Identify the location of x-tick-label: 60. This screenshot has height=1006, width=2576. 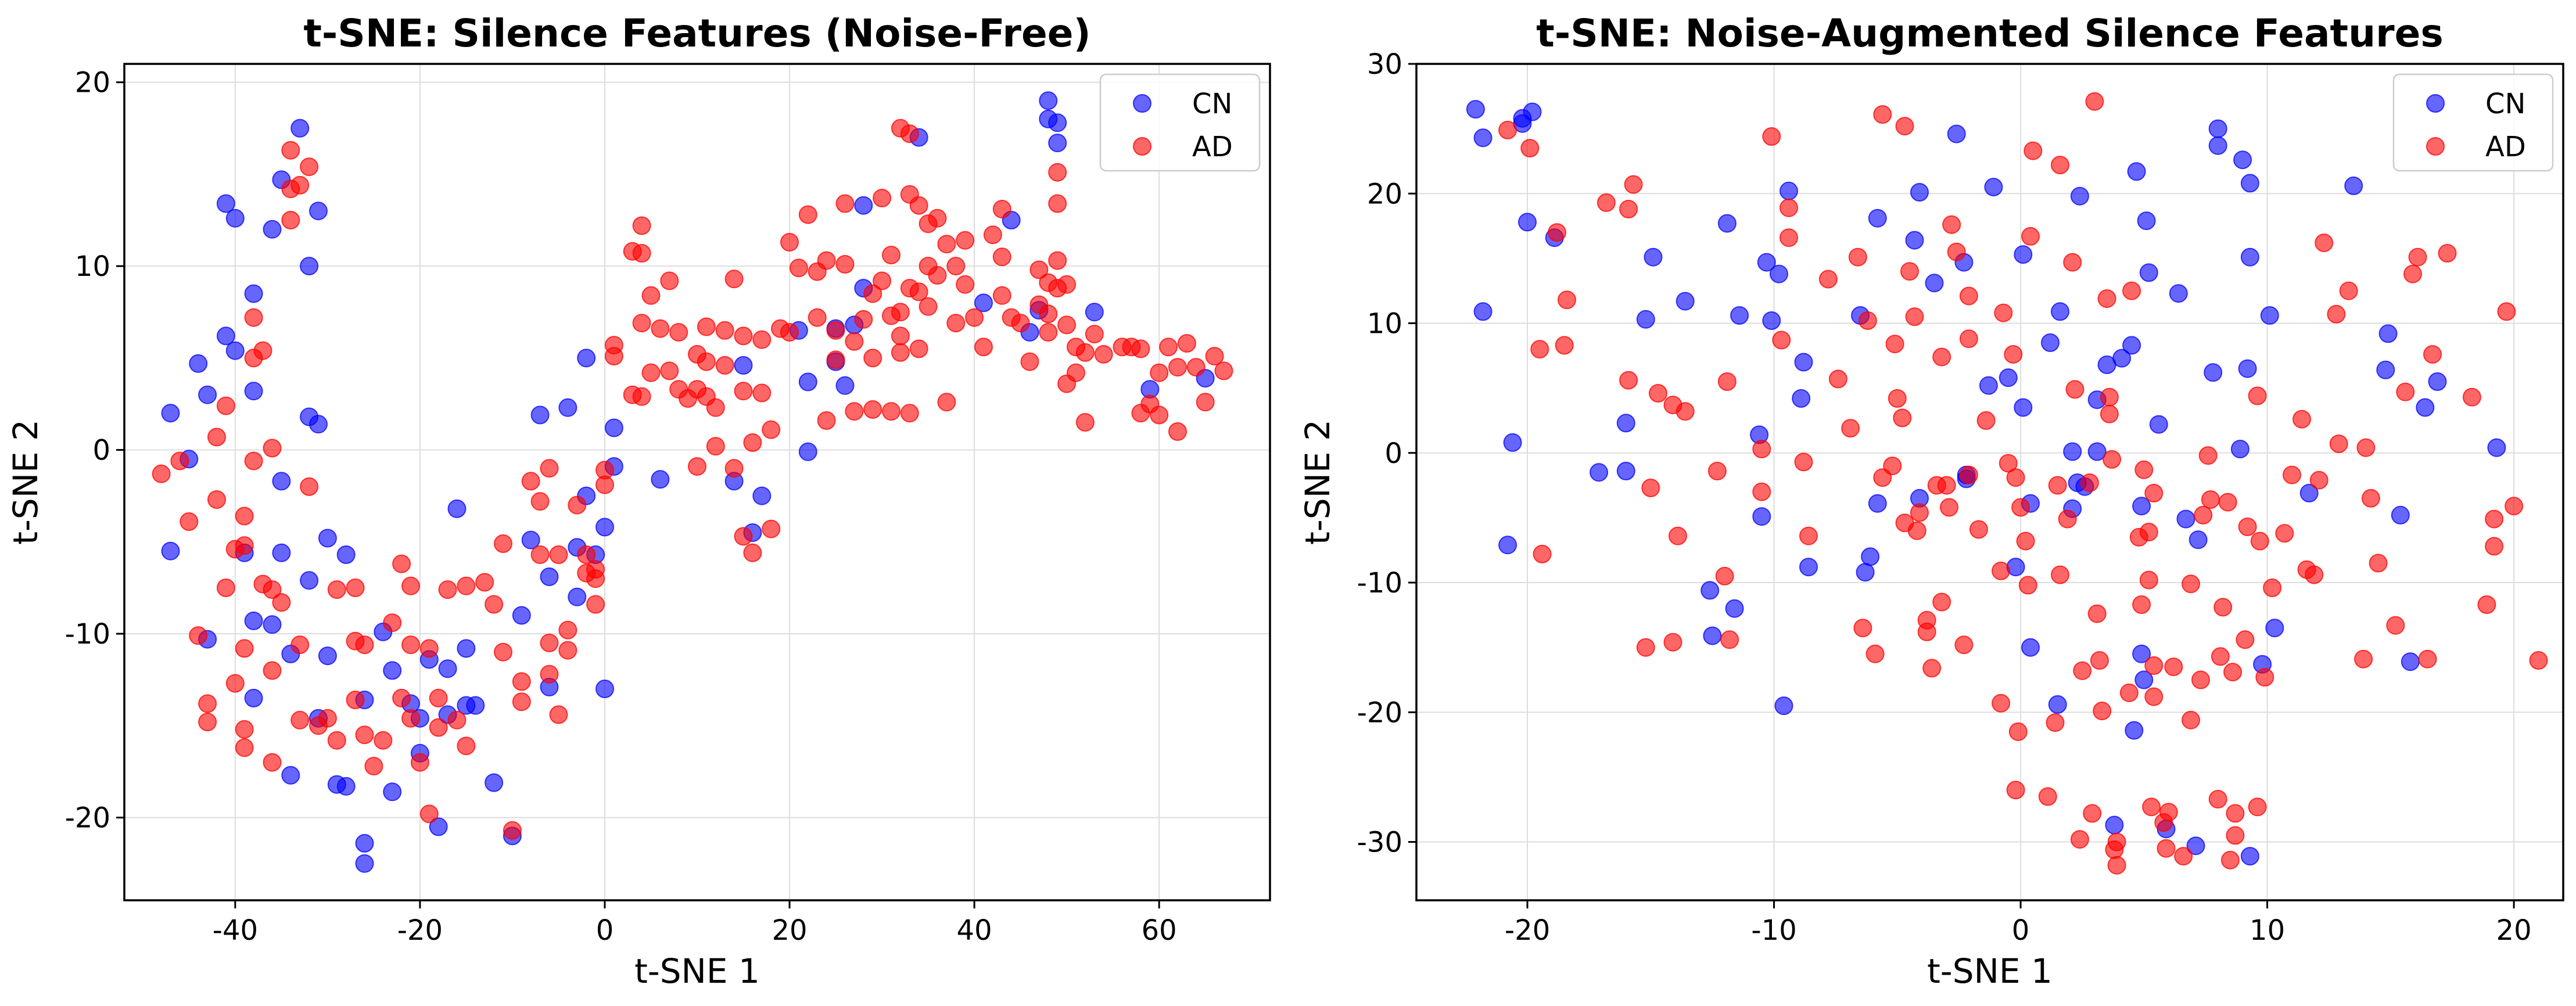
(1159, 930).